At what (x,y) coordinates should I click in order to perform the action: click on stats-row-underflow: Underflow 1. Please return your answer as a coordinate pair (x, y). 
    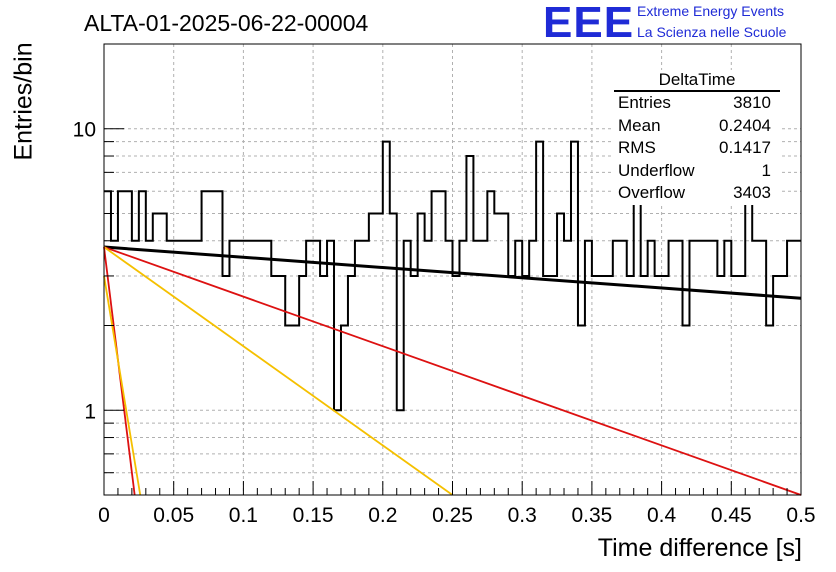
    Looking at the image, I should click on (697, 171).